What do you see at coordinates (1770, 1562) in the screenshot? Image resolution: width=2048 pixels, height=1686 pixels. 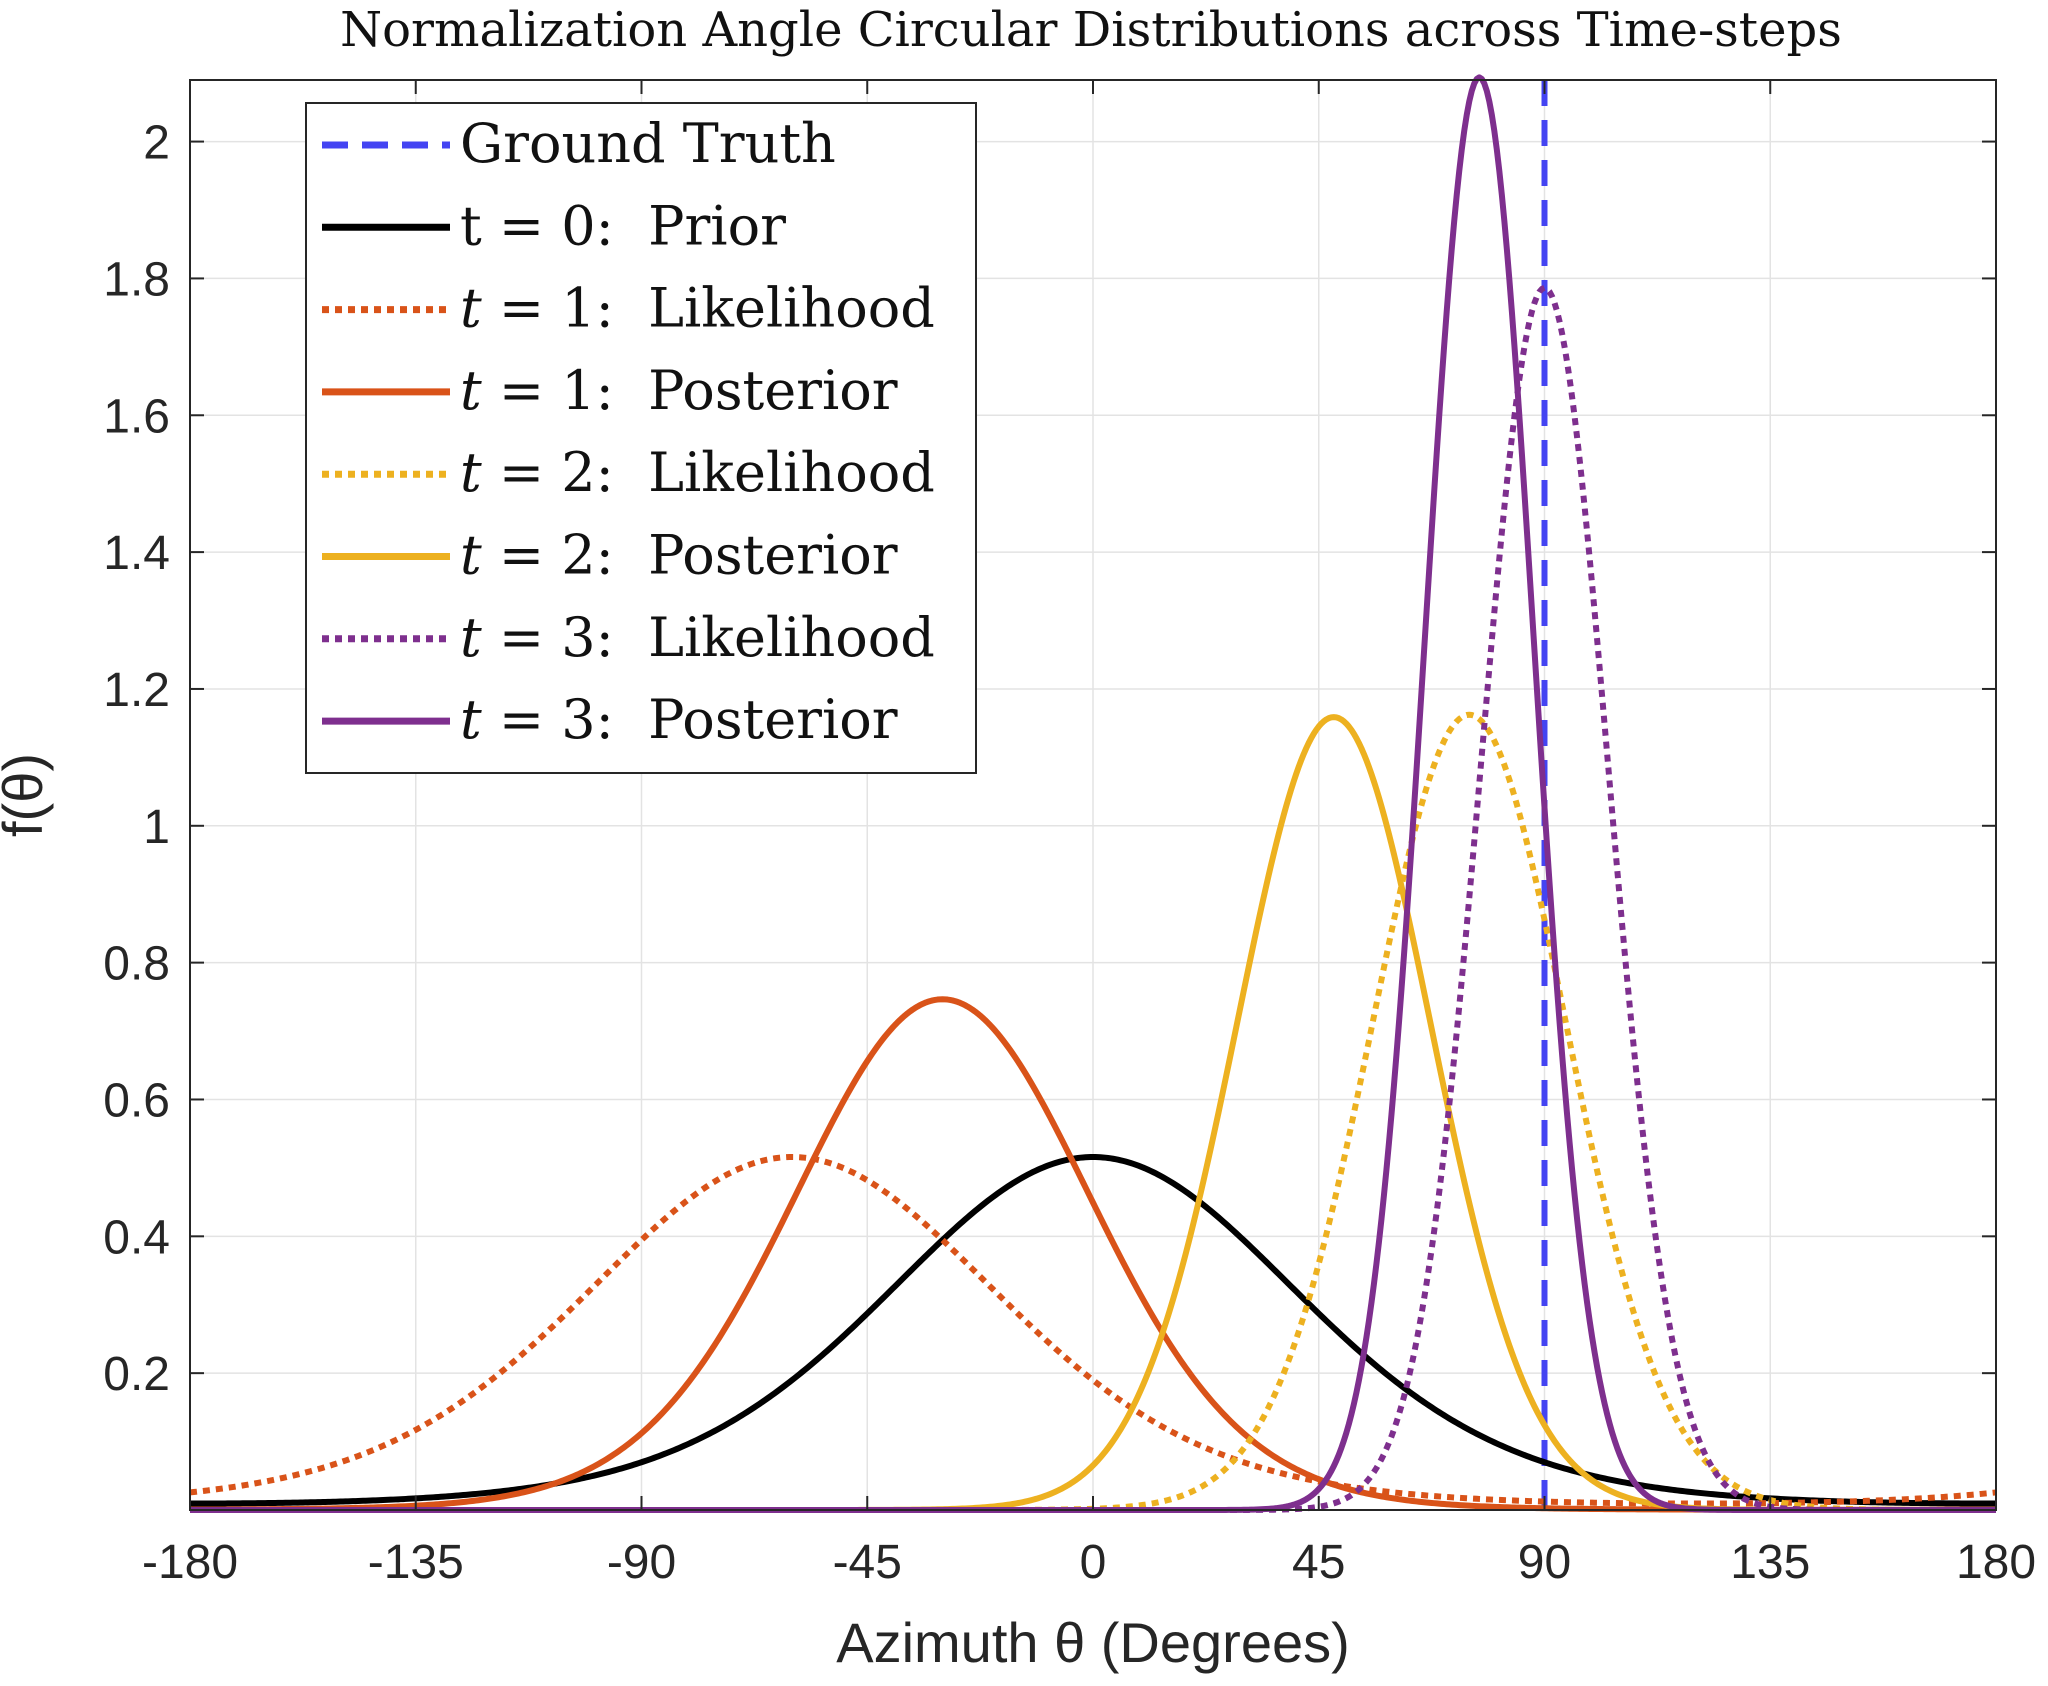 I see `x-tick-label-135: 135` at bounding box center [1770, 1562].